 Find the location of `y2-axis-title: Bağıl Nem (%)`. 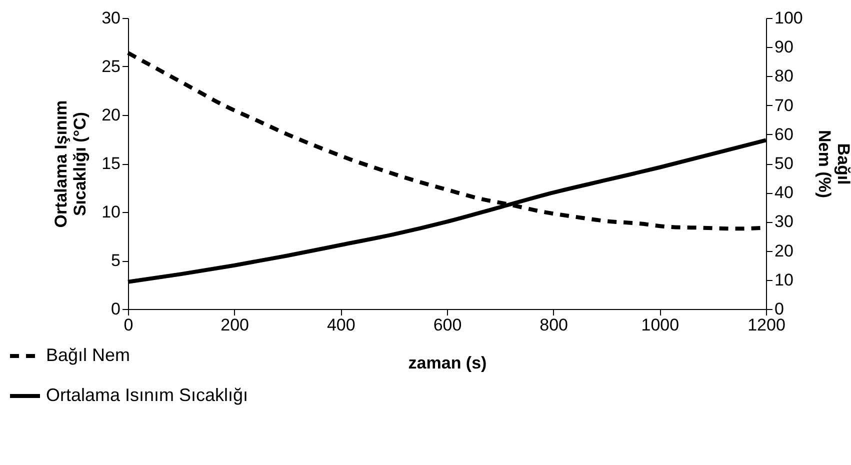

y2-axis-title: Bağıl Nem (%) is located at coordinates (832, 164).